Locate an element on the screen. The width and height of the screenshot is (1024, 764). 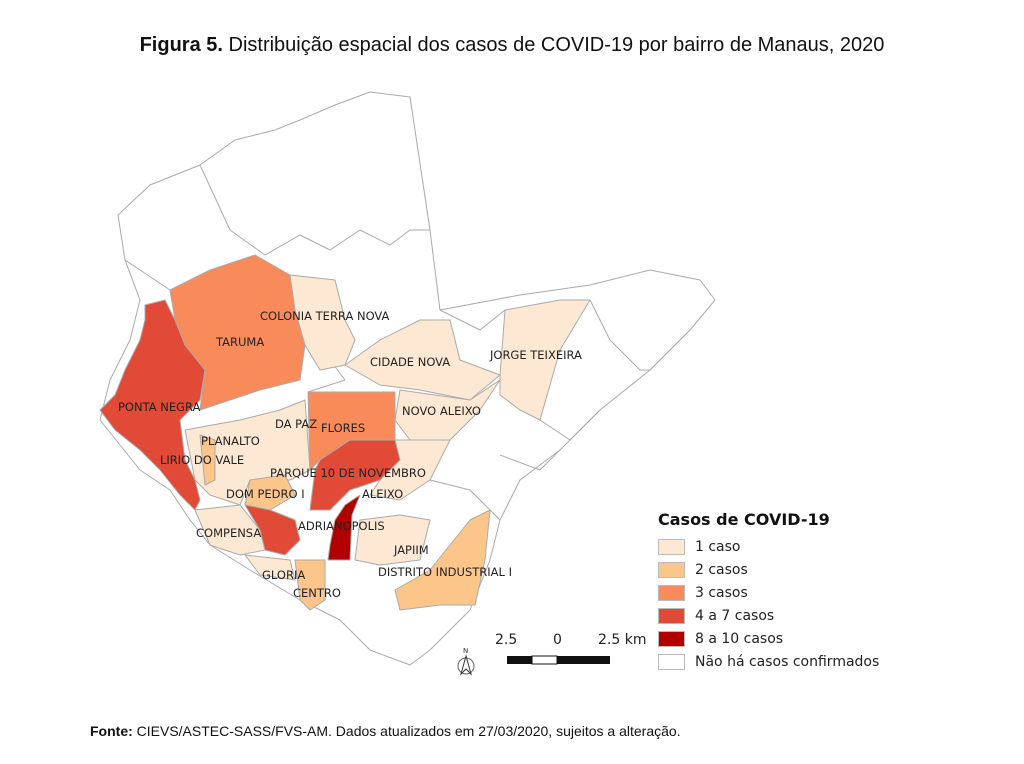
map-label: LIRIO DO VALE is located at coordinates (202, 460).